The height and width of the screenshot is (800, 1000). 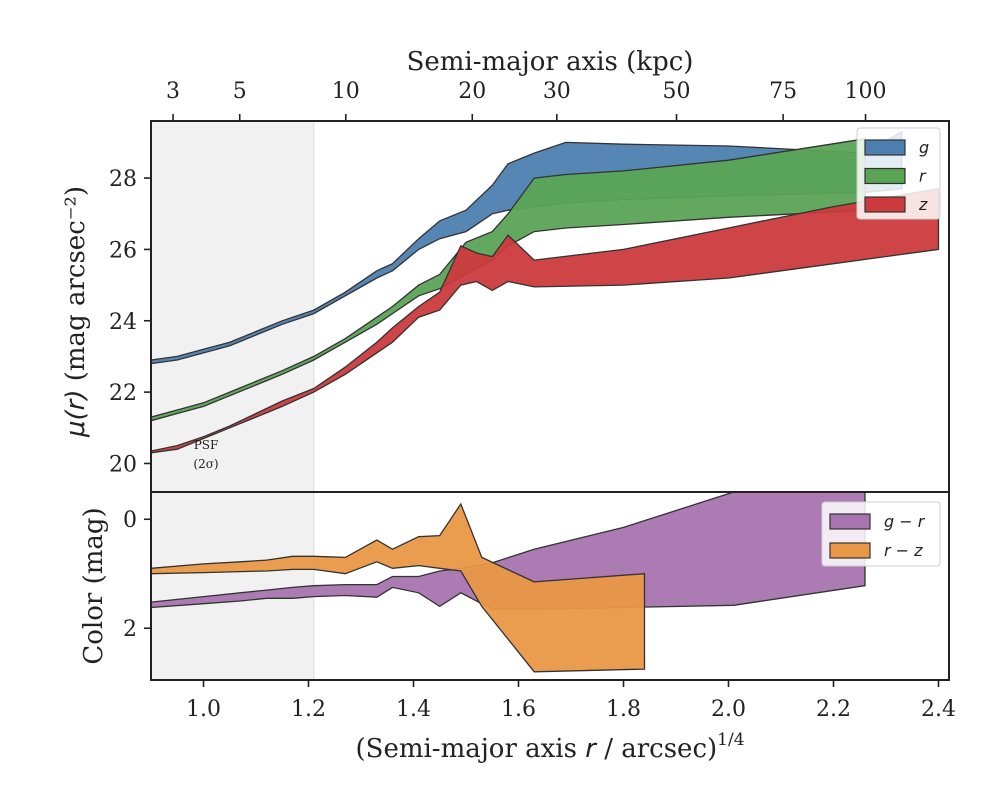 I want to click on psf-label: PSF, so click(x=206, y=445).